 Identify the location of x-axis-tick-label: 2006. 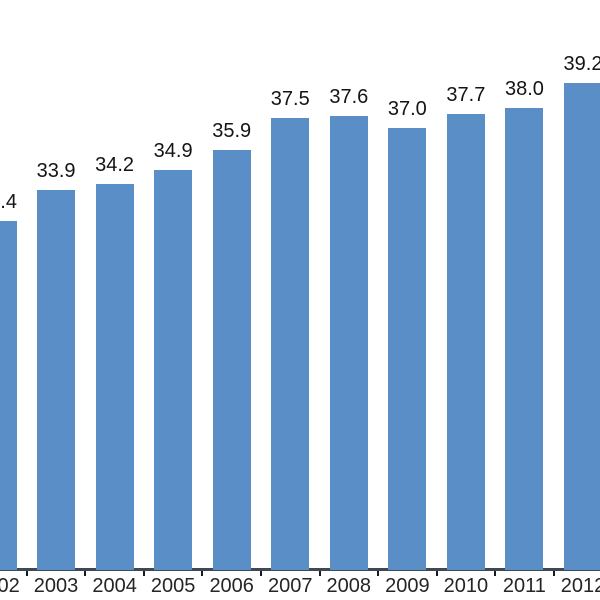
(231, 586).